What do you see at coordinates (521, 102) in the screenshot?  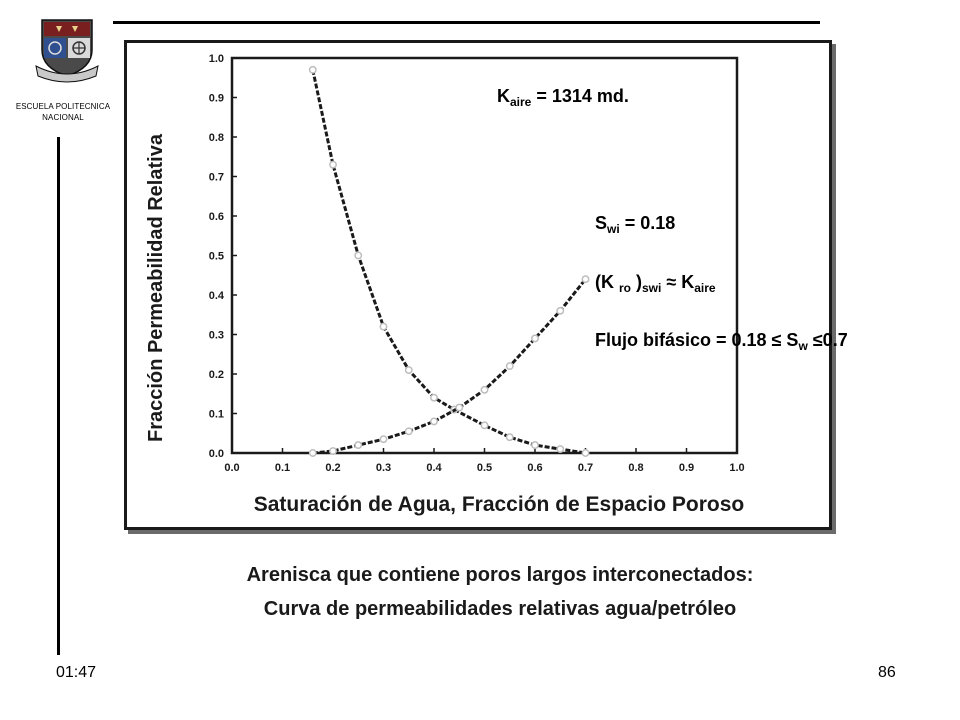 I see `kaire-subscript: aire` at bounding box center [521, 102].